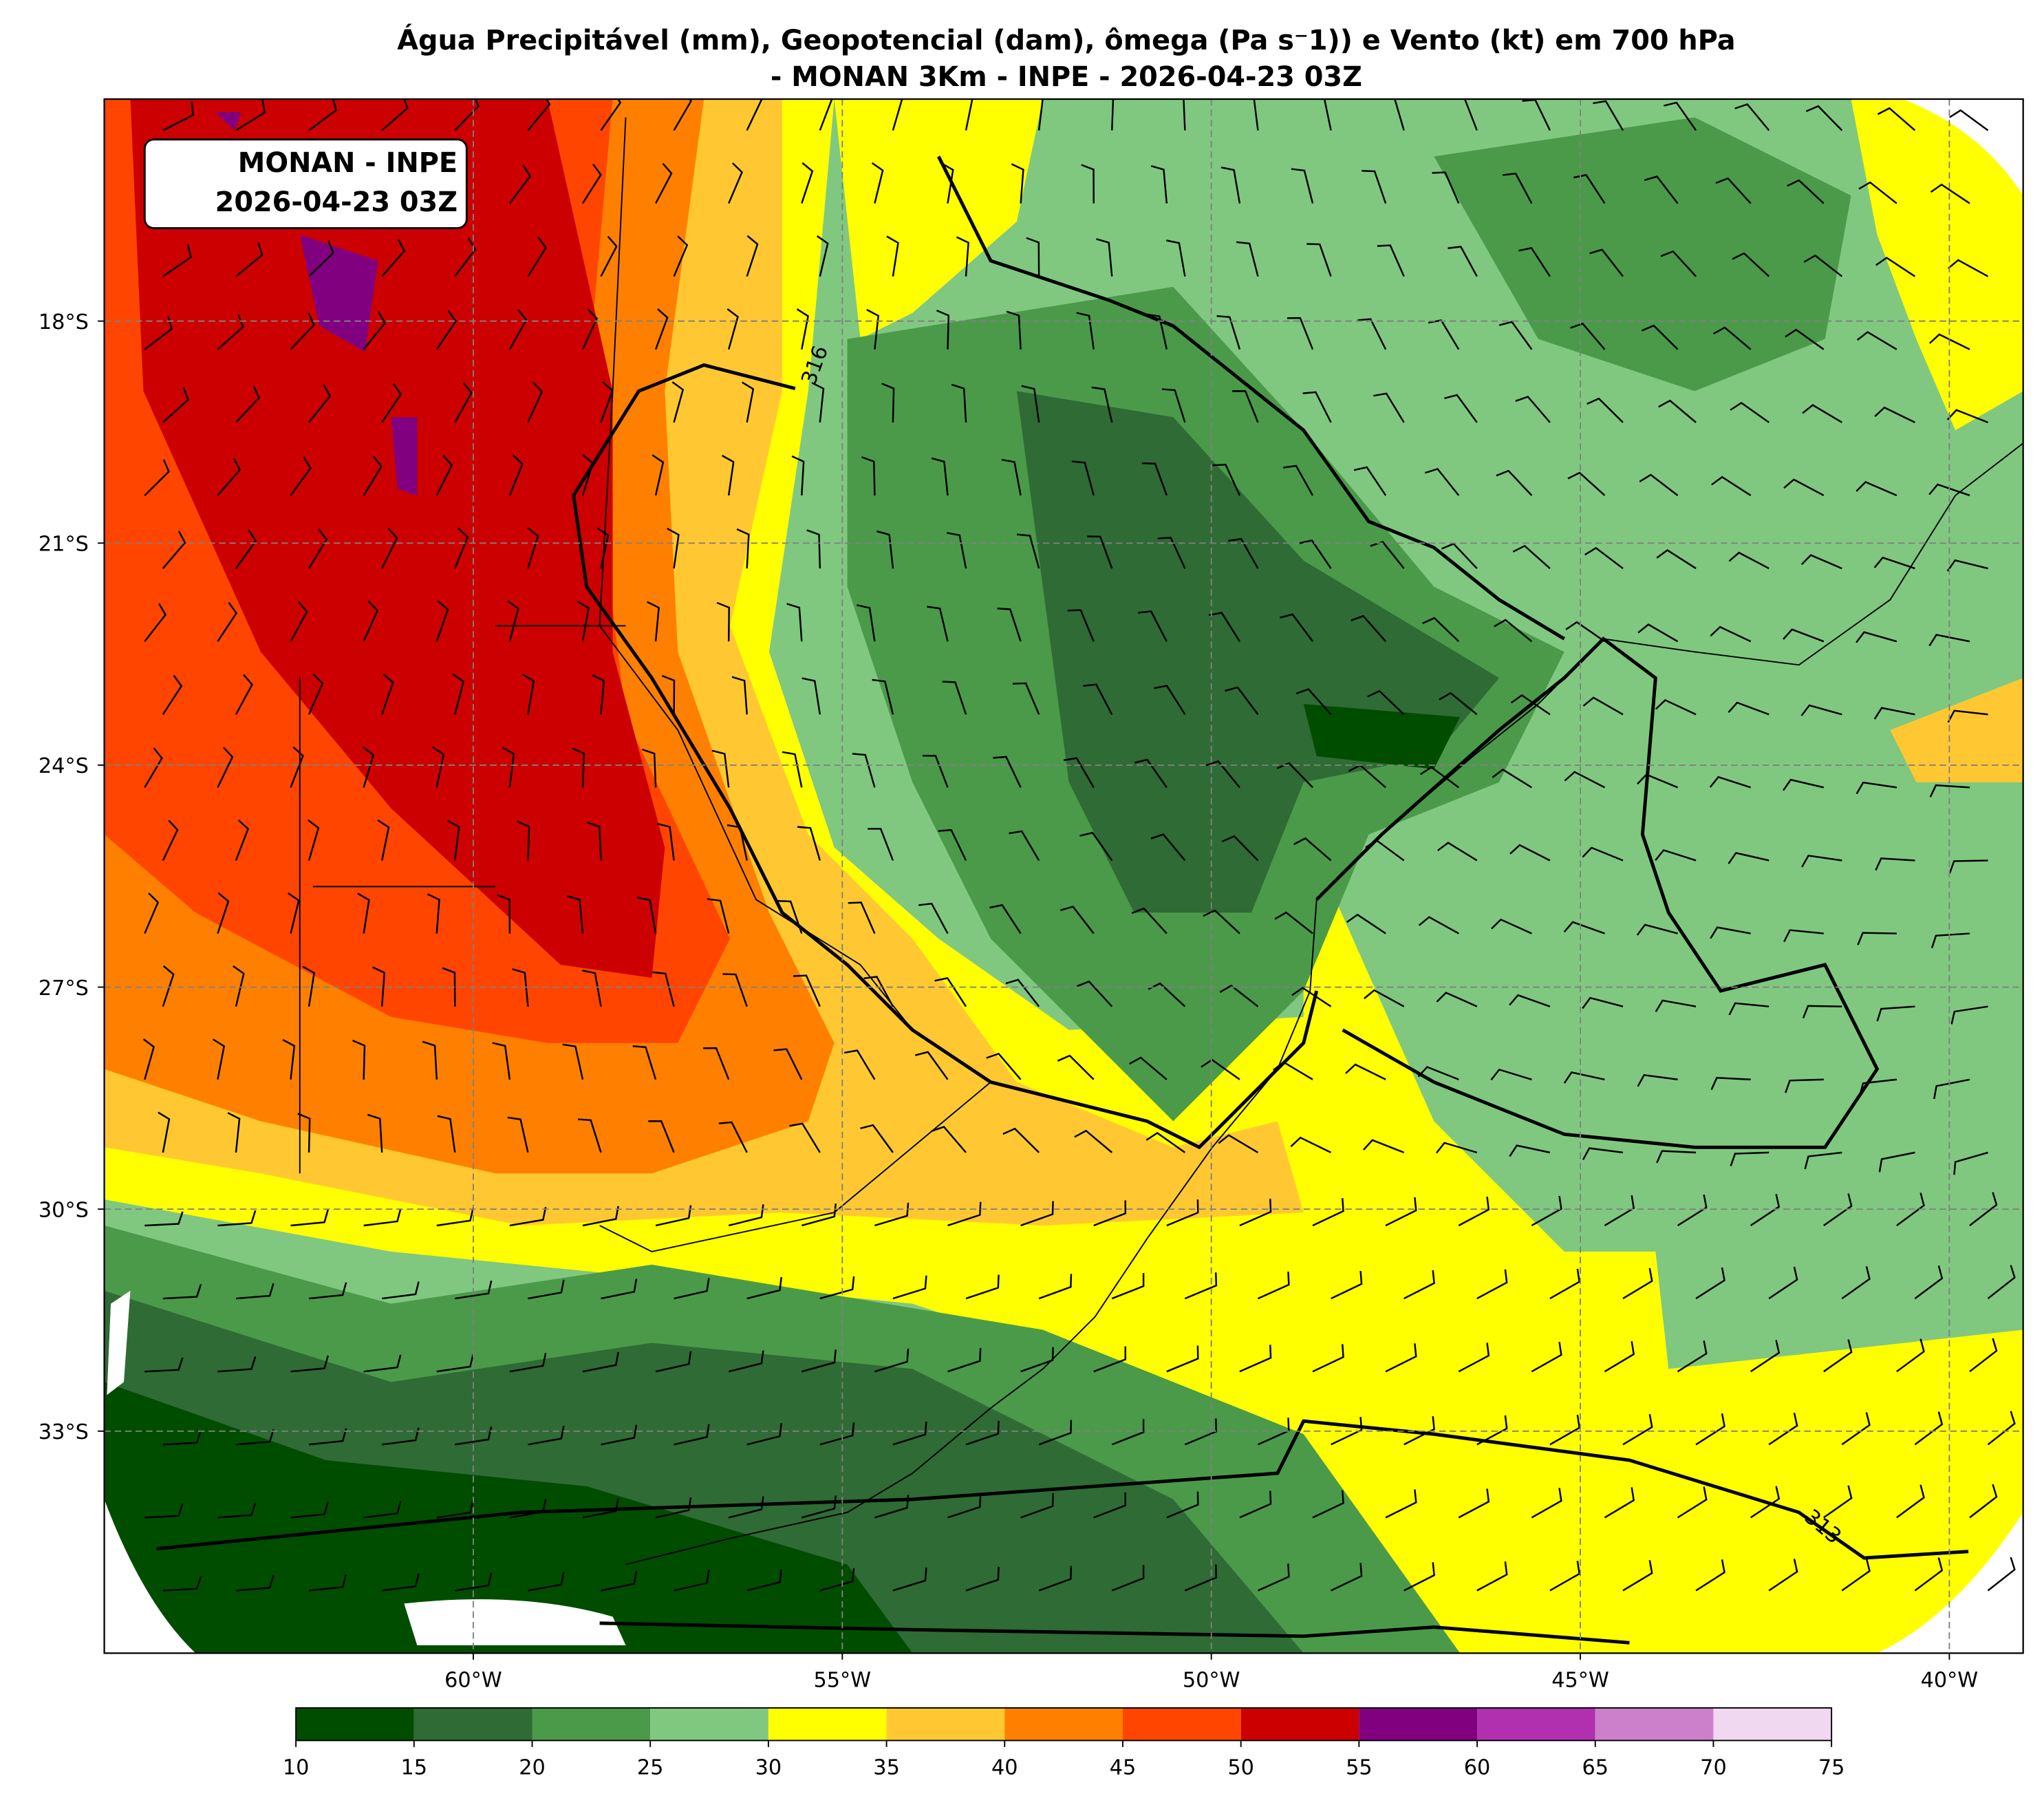  I want to click on y-tick-label: 33°S, so click(64, 1432).